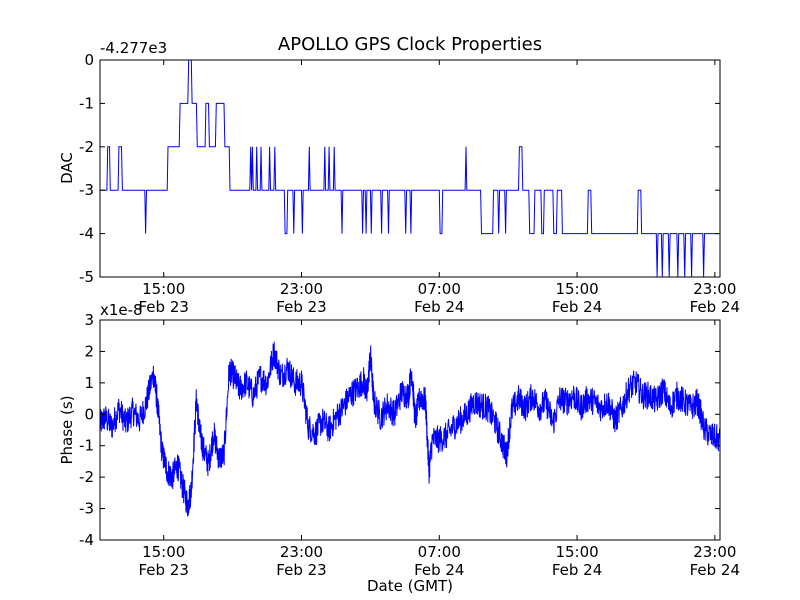 This screenshot has width=800, height=600. I want to click on dac-ytick-label: -3, so click(86, 190).